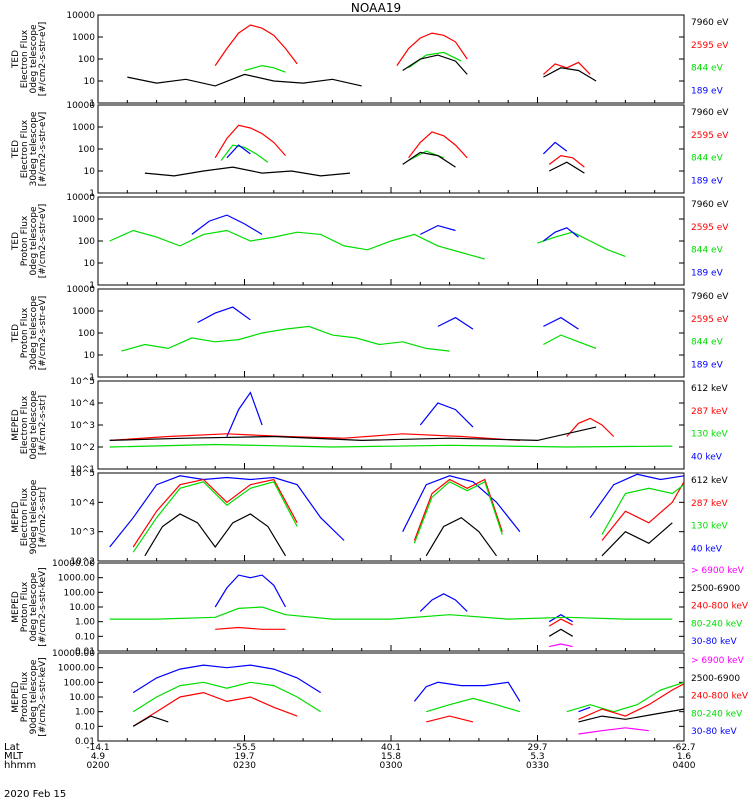  I want to click on y-tick-label: 10000.00, so click(73, 564).